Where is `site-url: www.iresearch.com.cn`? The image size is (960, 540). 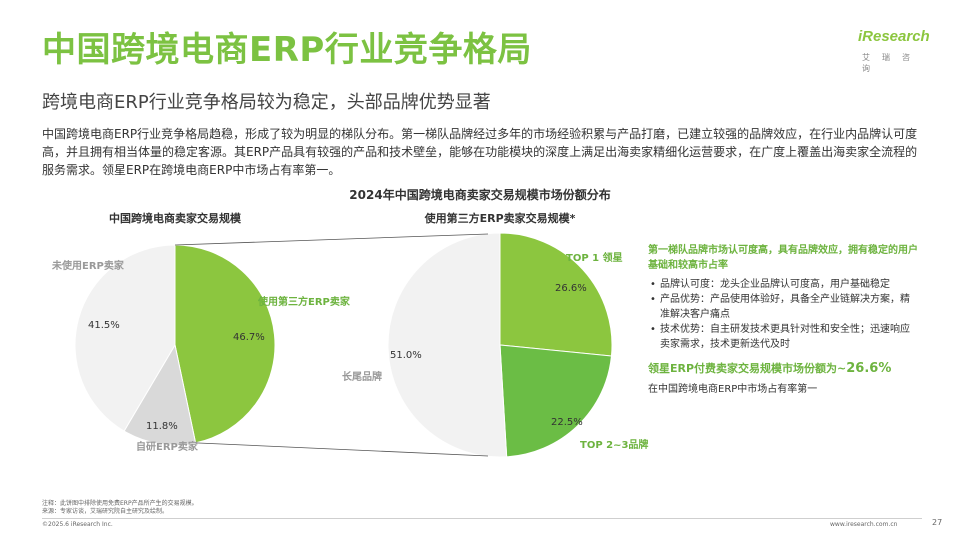 site-url: www.iresearch.com.cn is located at coordinates (864, 524).